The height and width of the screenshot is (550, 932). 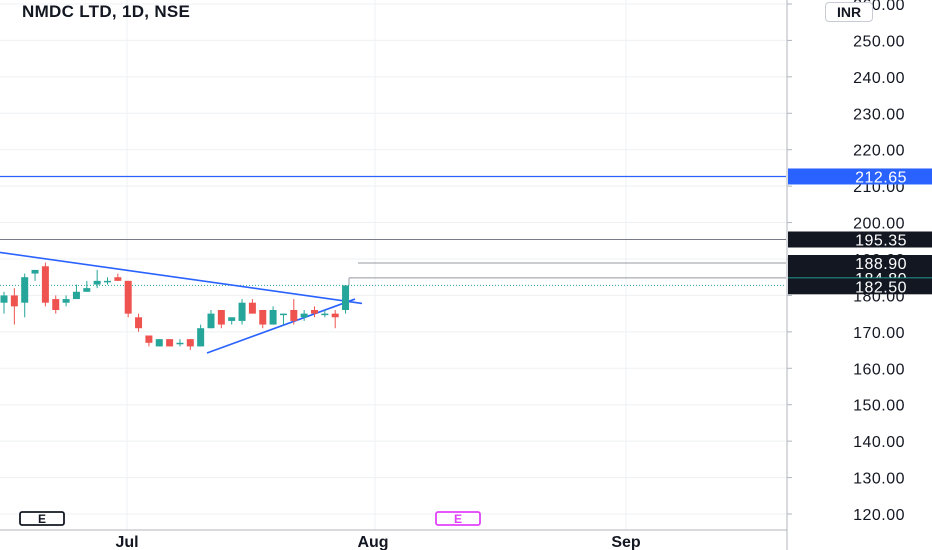 I want to click on y-tick-label: 200.00, so click(x=879, y=224).